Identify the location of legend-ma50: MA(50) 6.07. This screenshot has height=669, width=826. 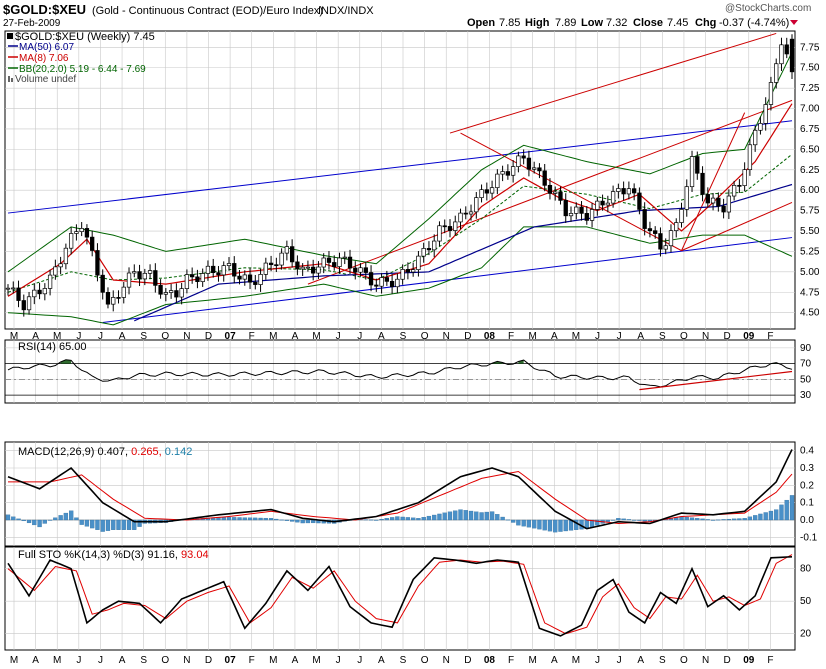
(46, 47).